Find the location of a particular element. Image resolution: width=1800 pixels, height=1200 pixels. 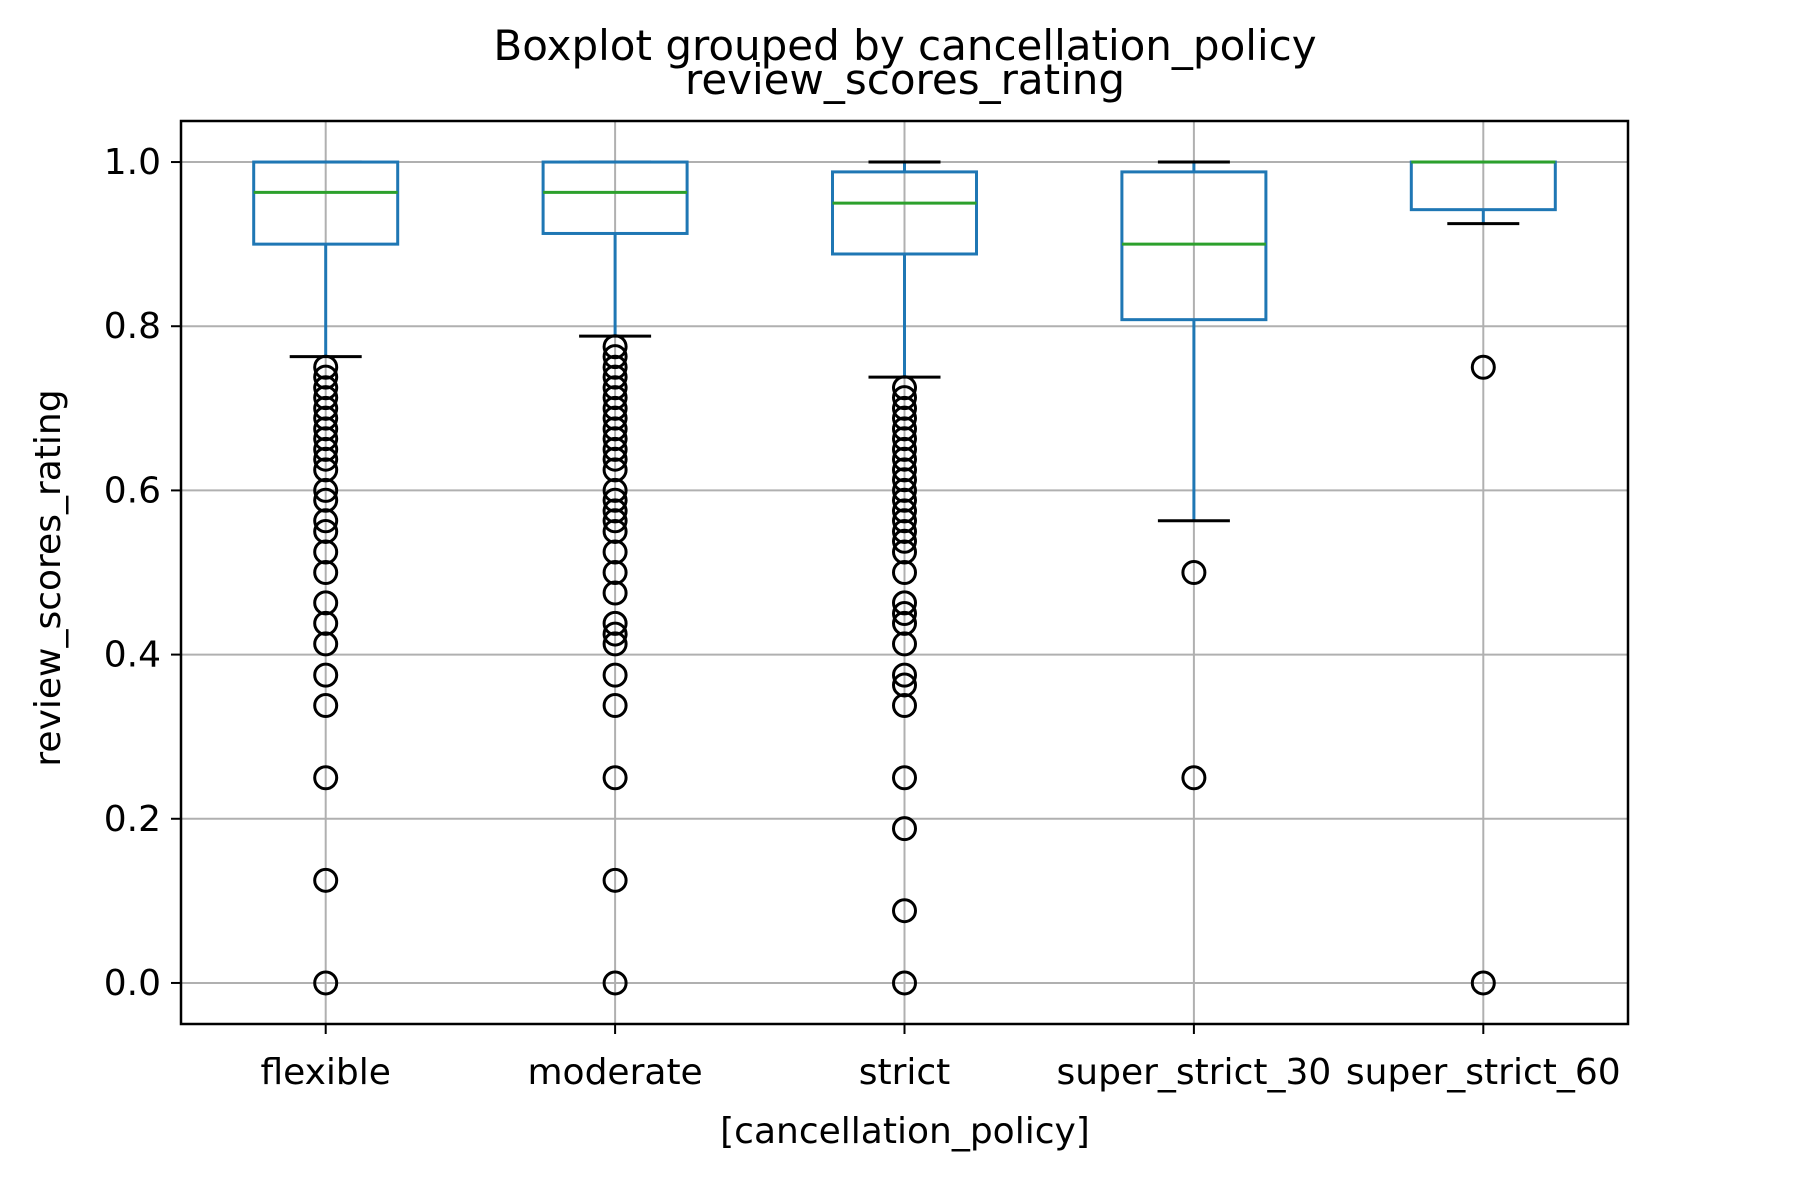

chart-suptitle: Boxplot grouped by cancellation_policy is located at coordinates (904, 45).